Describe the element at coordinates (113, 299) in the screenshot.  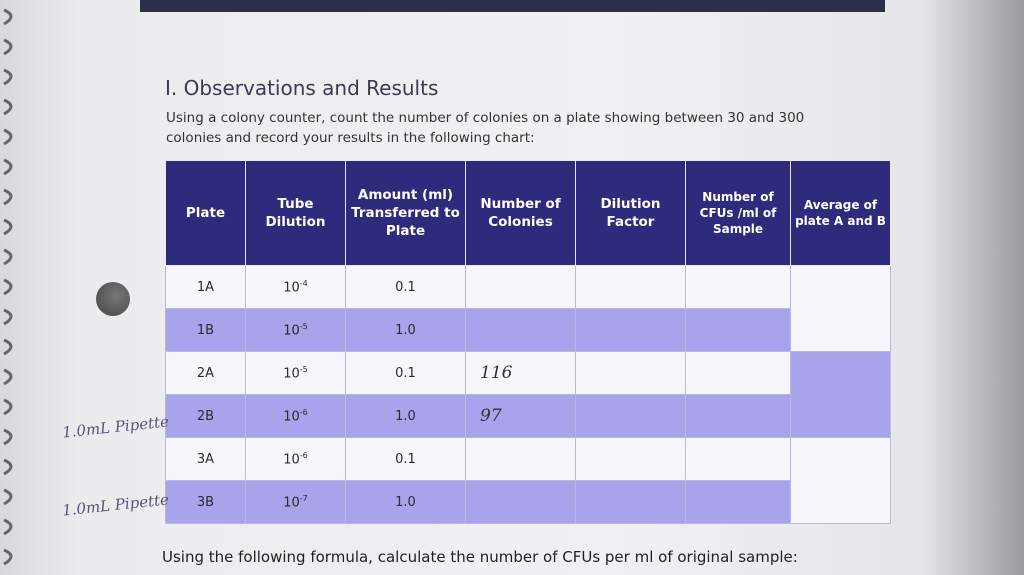
I see `punch-hole` at that location.